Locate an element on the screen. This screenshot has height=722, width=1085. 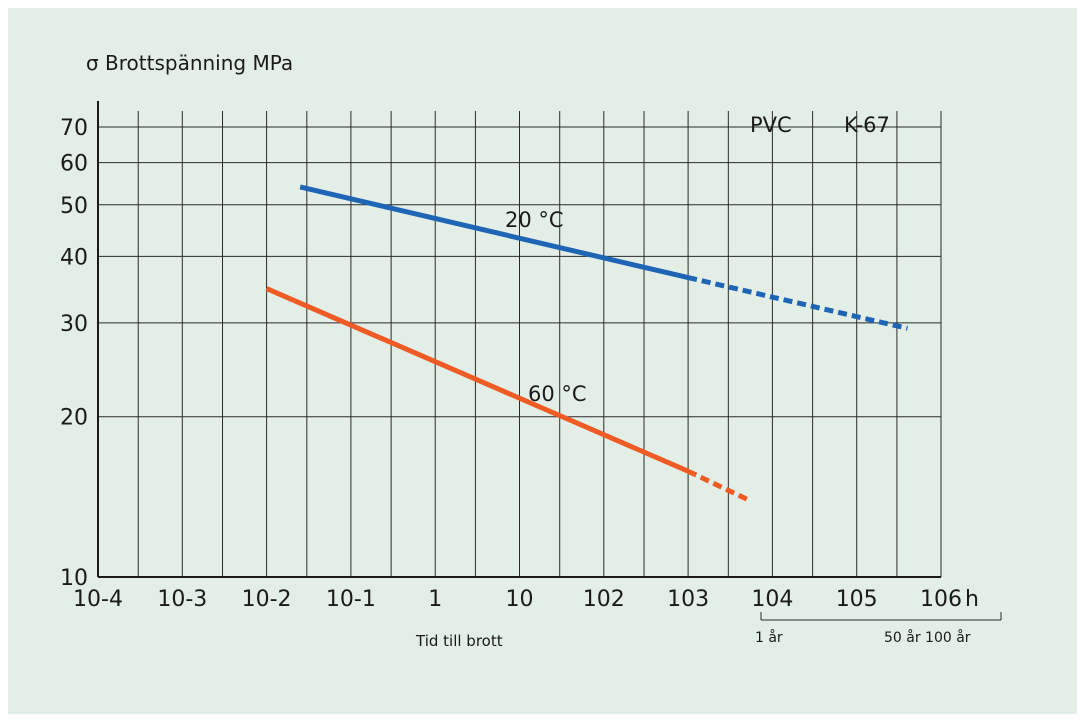
series-labels: 20 °C 60 °C is located at coordinates (546, 307).